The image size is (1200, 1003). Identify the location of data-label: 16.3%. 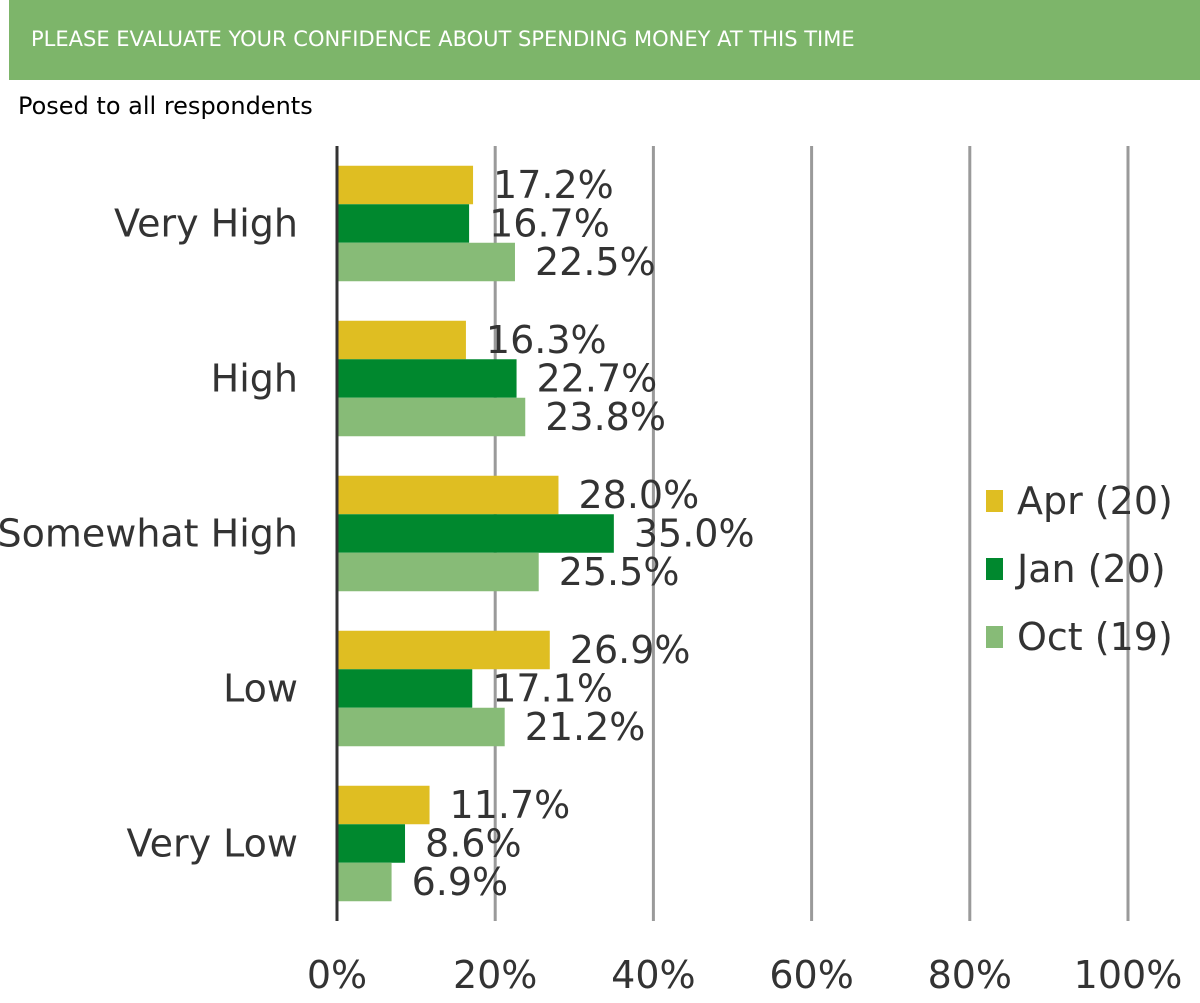
(546, 340).